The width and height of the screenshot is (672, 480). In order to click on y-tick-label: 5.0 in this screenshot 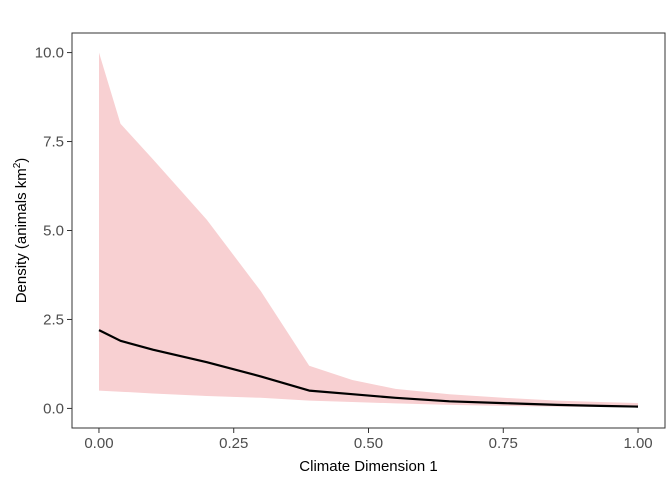, I will do `click(53, 231)`.